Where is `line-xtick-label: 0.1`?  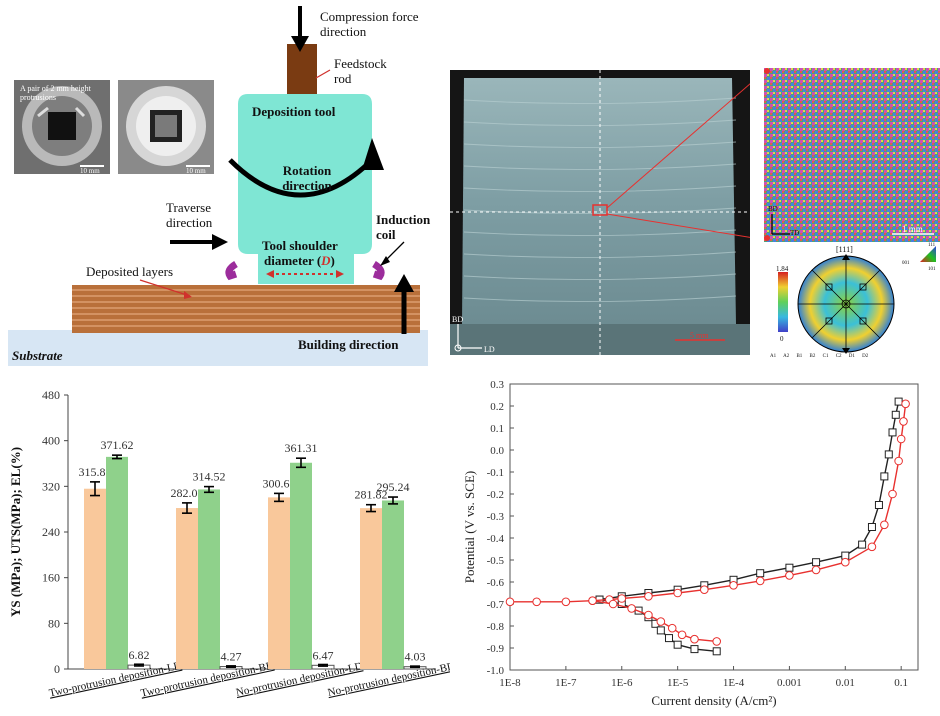 line-xtick-label: 0.1 is located at coordinates (901, 683).